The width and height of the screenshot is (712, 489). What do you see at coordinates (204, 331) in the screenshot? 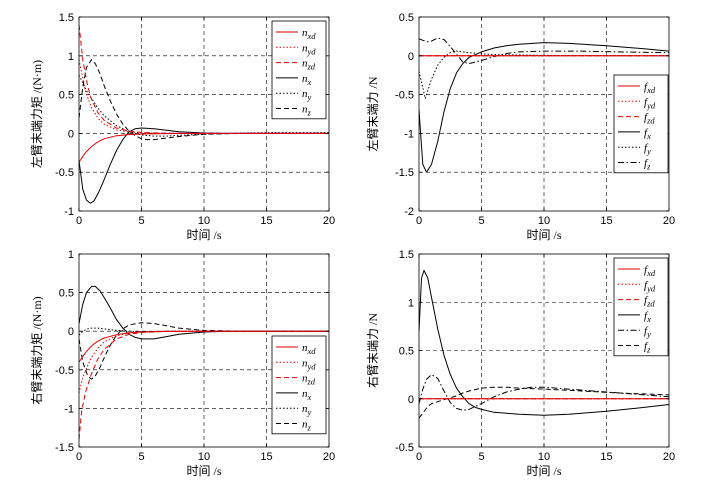
I see `series-line-n-y` at bounding box center [204, 331].